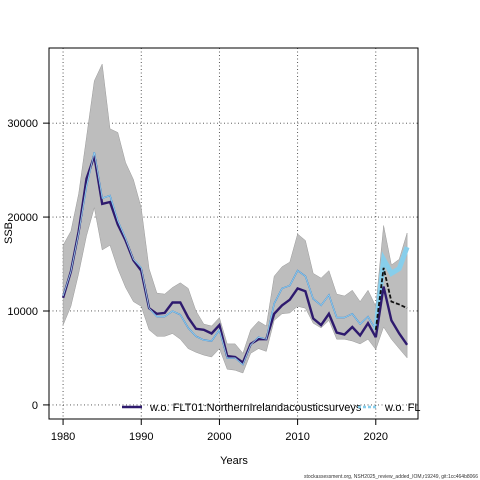 The image size is (480, 480). I want to click on x-tick-label: 2000, so click(219, 437).